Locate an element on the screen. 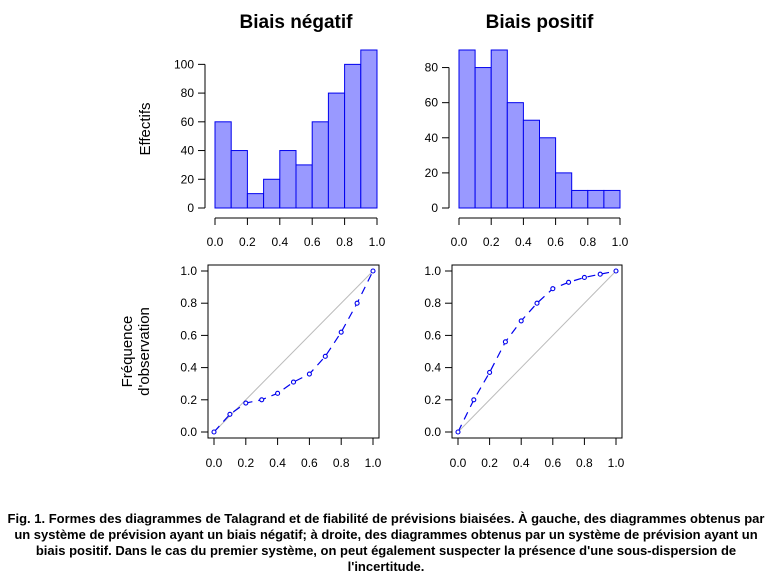  y-axis-label: Fréquenced'observation is located at coordinates (136, 351).